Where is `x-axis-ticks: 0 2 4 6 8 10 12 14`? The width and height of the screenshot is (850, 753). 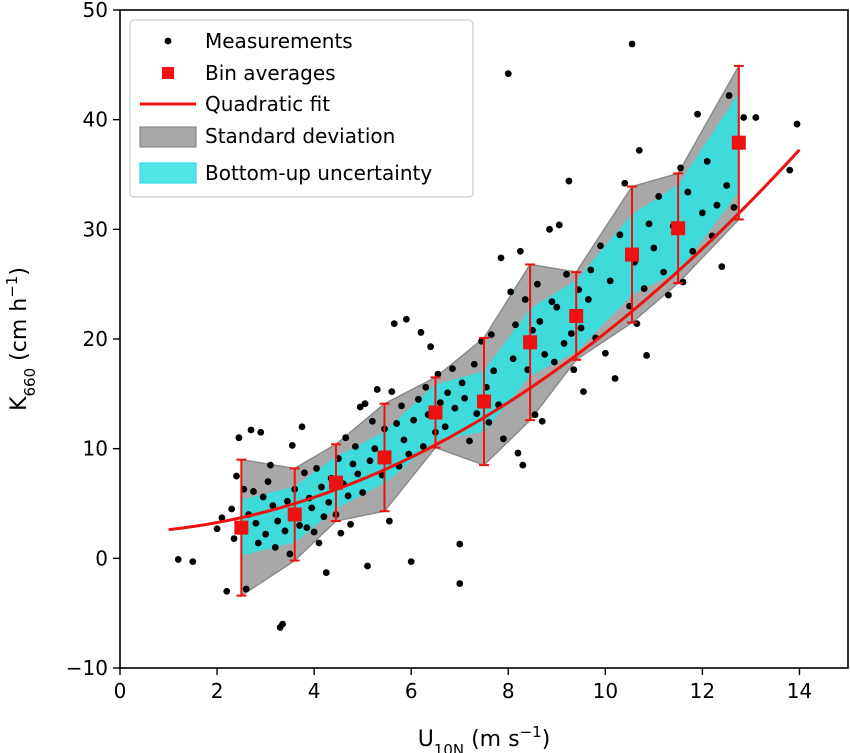
x-axis-ticks: 0 2 4 6 8 10 12 14 is located at coordinates (463, 685).